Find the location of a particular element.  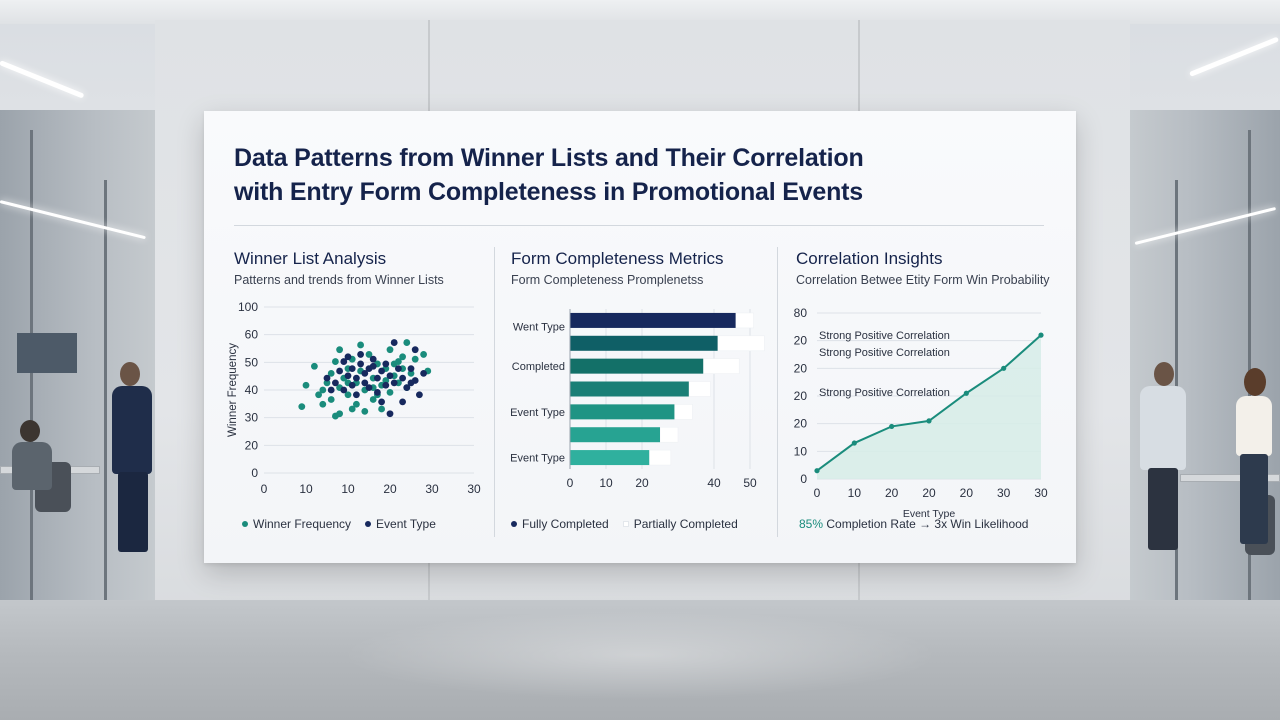

area-y-tick: 0 is located at coordinates (803, 479).